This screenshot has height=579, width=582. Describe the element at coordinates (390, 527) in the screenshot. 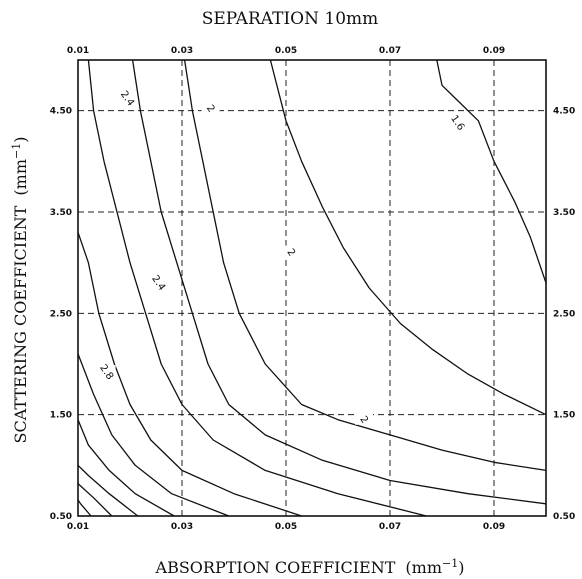

I see `x-tick-bottom-3: 0.07` at that location.